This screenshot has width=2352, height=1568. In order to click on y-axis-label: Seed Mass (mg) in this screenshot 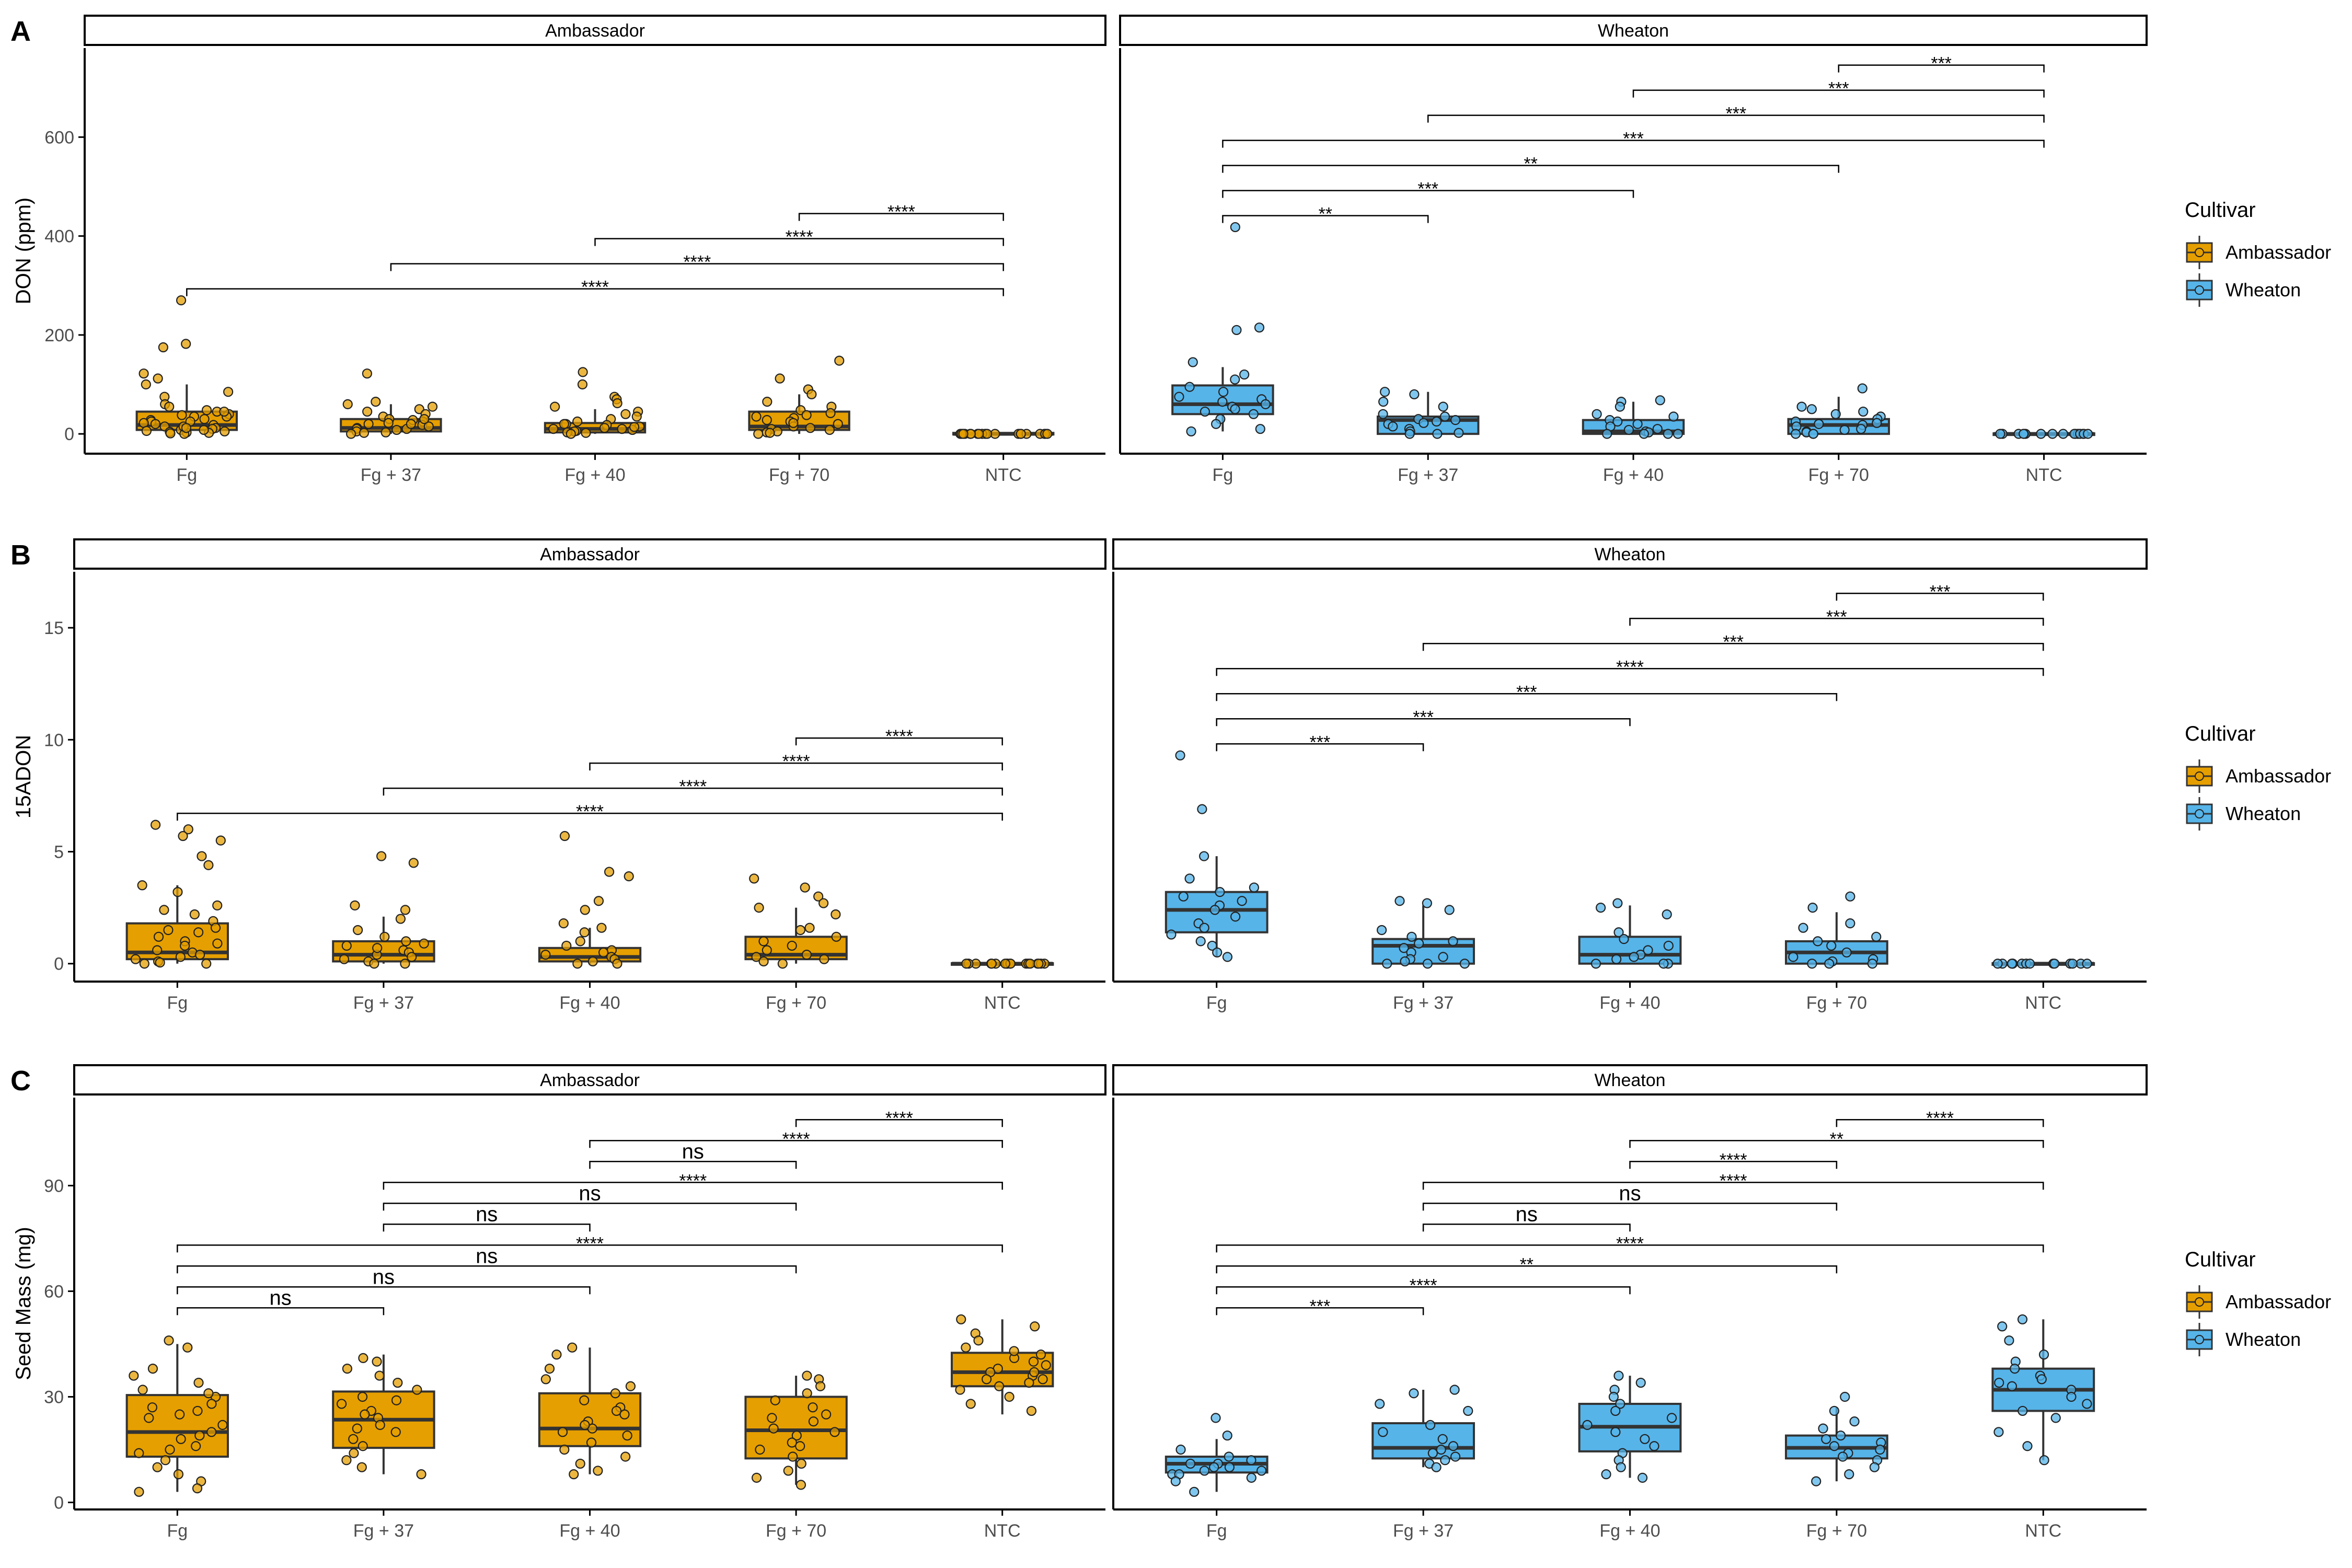, I will do `click(23, 1303)`.